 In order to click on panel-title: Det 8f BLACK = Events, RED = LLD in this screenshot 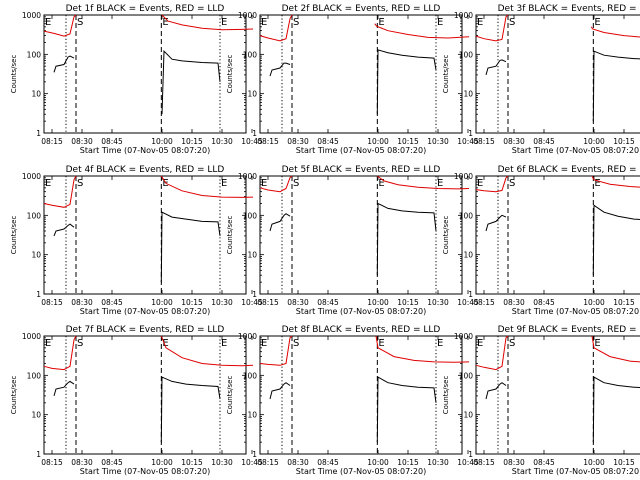, I will do `click(361, 330)`.